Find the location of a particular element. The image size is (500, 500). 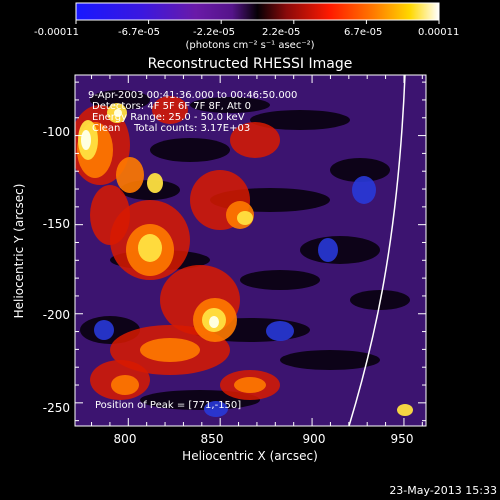

colorbar-ticks is located at coordinates (257, 22).